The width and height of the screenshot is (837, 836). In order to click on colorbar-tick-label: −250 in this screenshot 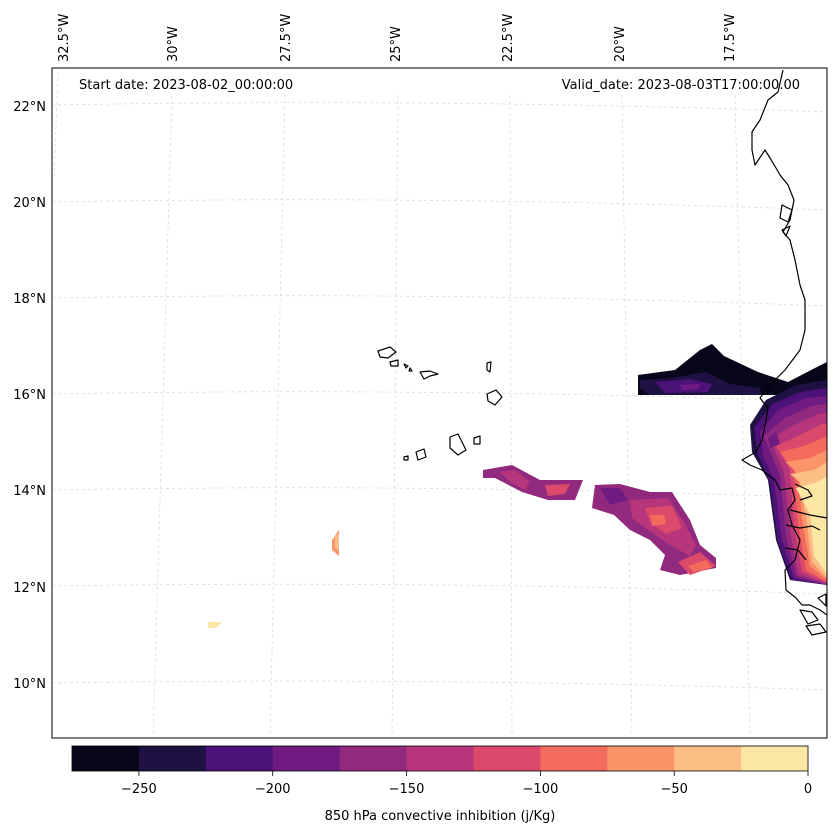, I will do `click(139, 789)`.